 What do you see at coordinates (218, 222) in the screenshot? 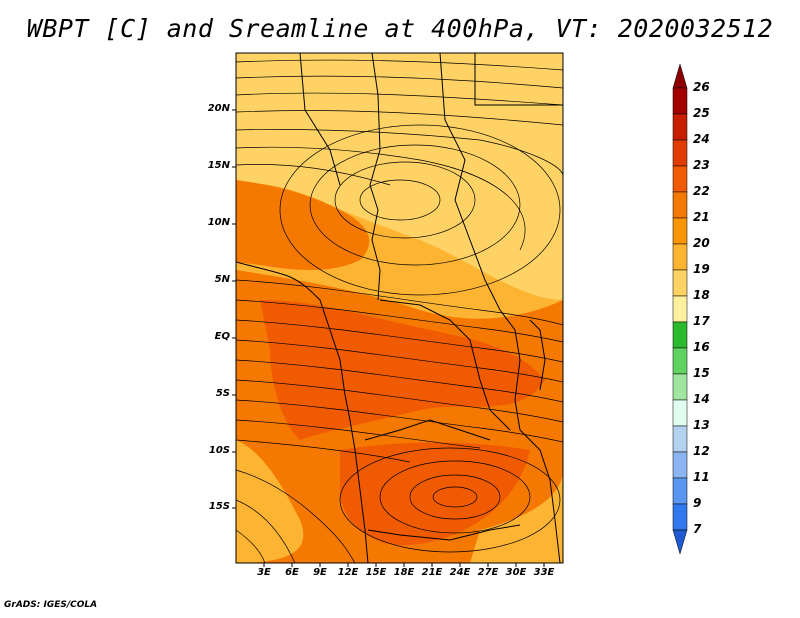
I see `lat-label-10n: 10N` at bounding box center [218, 222].